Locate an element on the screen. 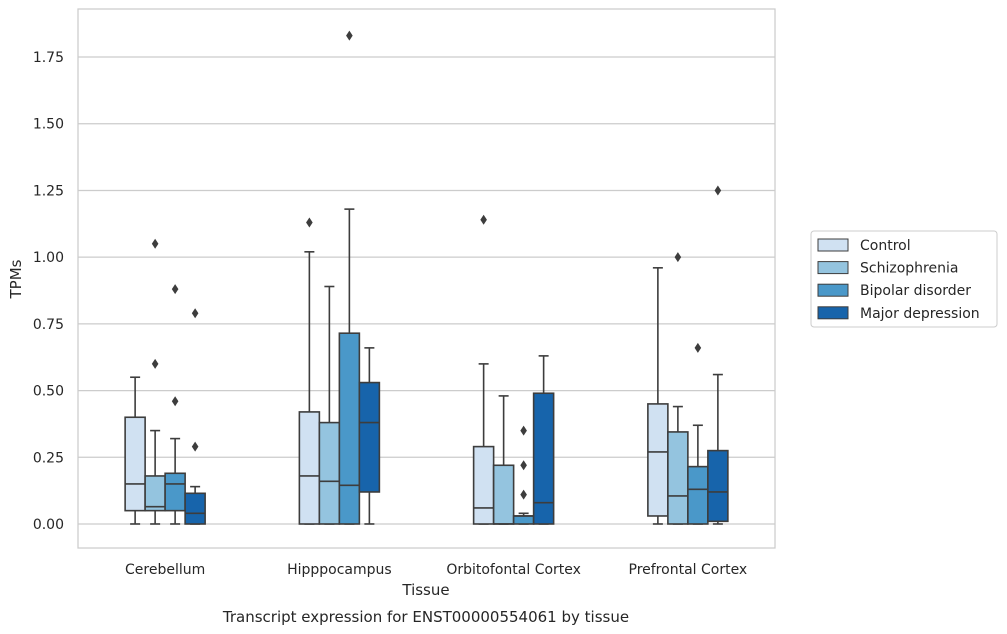  y-tick-label: 0.25 is located at coordinates (48, 458).